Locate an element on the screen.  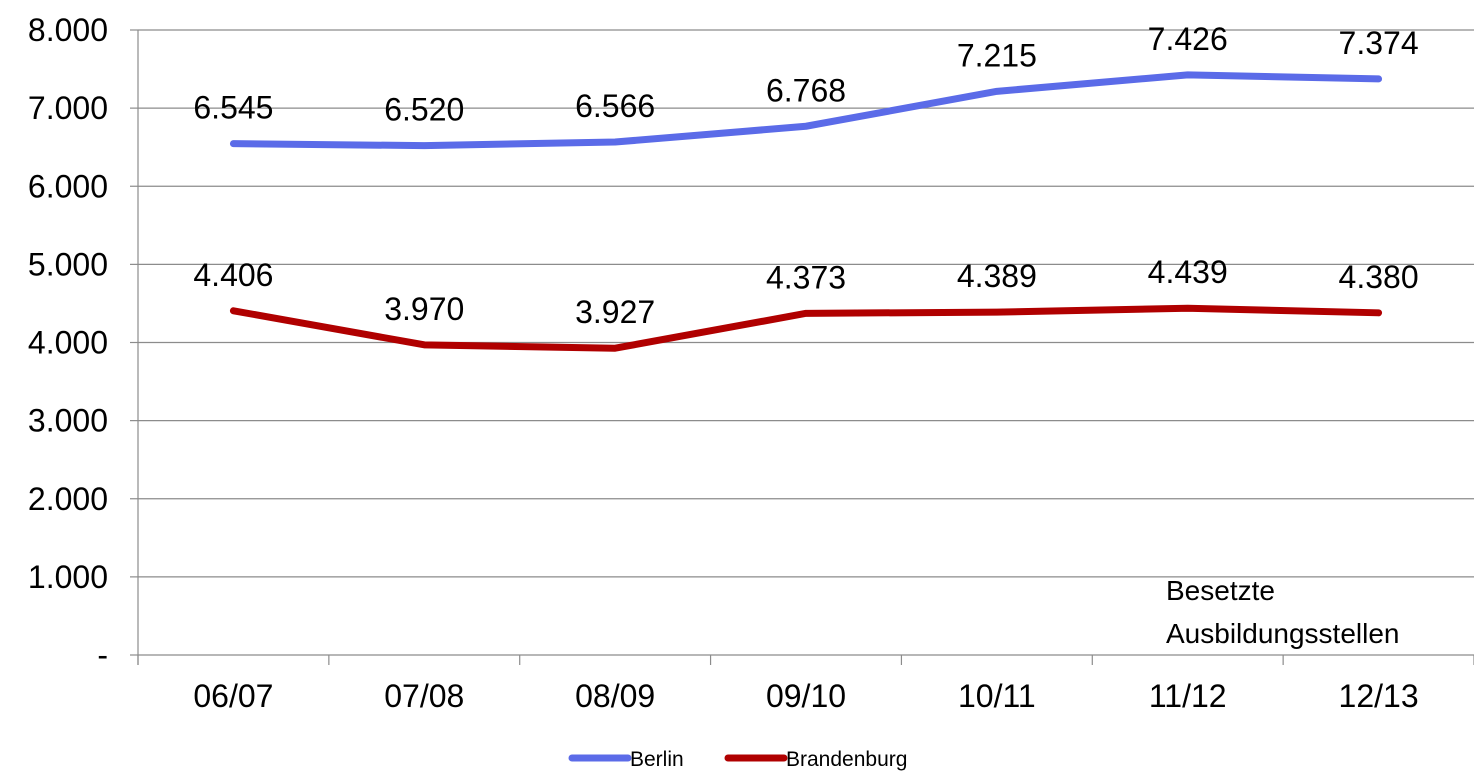
data-label-brandenburg: 4.389 is located at coordinates (997, 276).